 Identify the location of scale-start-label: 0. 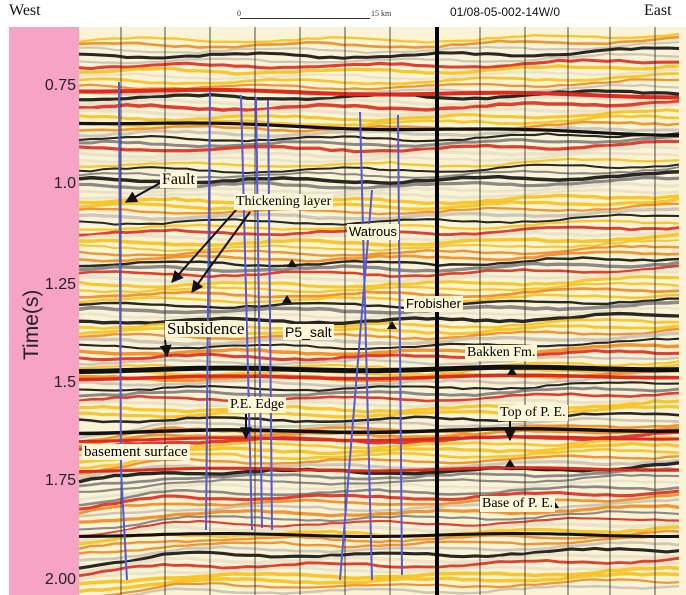
(239, 13).